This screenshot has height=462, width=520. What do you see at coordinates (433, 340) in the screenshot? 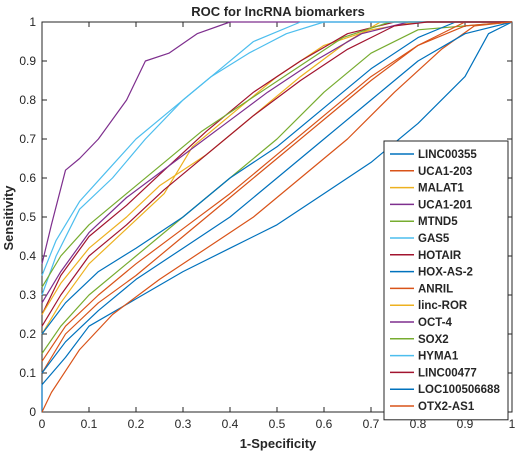
I see `legend-entry: SOX2` at bounding box center [433, 340].